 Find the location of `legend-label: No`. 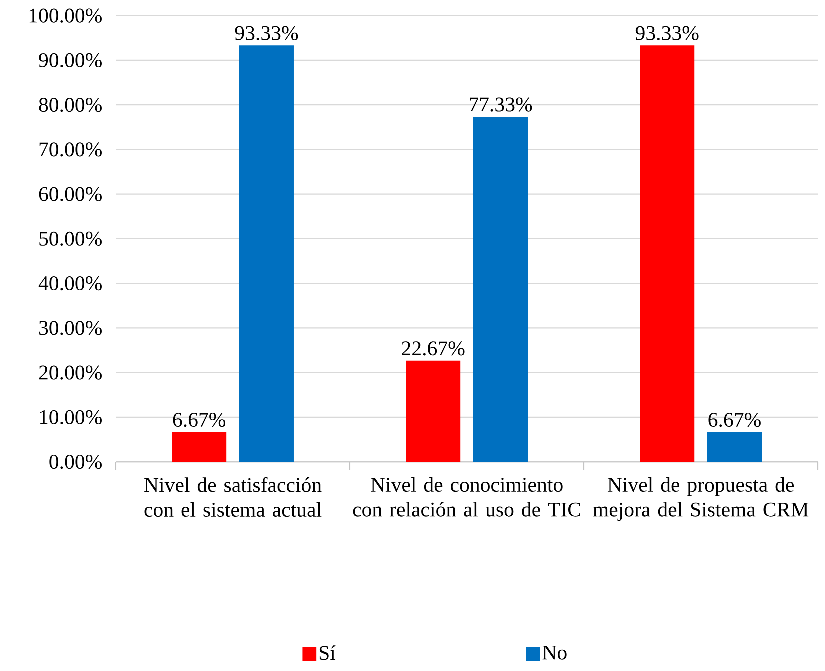

legend-label: No is located at coordinates (554, 653).